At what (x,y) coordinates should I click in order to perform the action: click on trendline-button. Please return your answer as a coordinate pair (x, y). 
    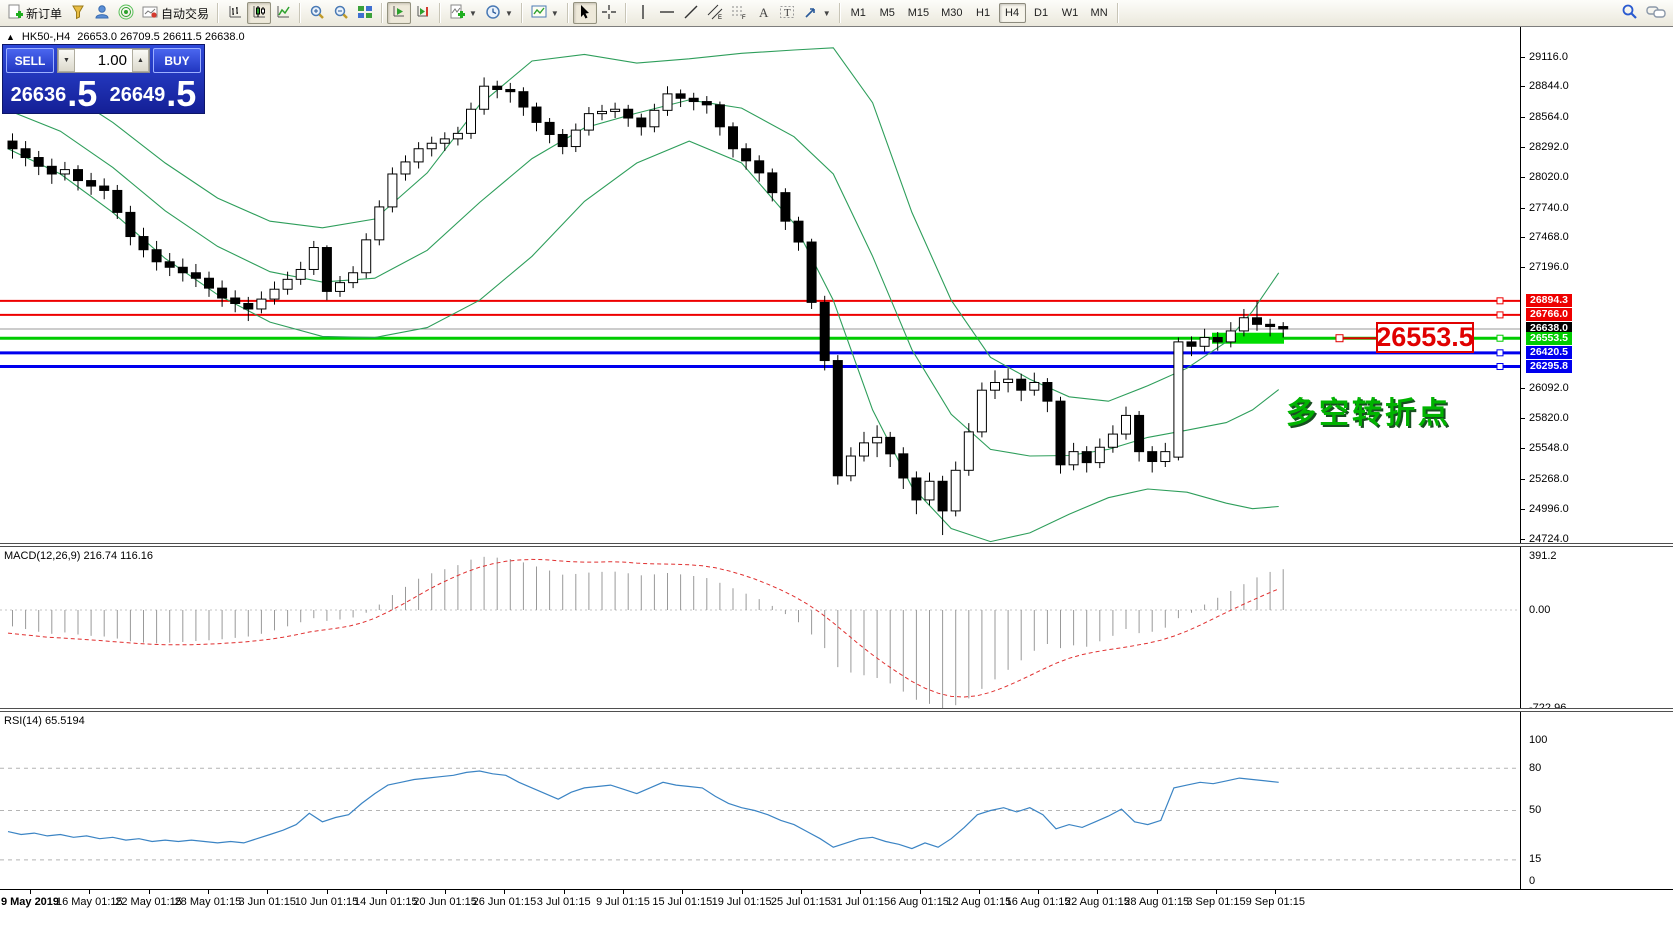
    Looking at the image, I should click on (691, 13).